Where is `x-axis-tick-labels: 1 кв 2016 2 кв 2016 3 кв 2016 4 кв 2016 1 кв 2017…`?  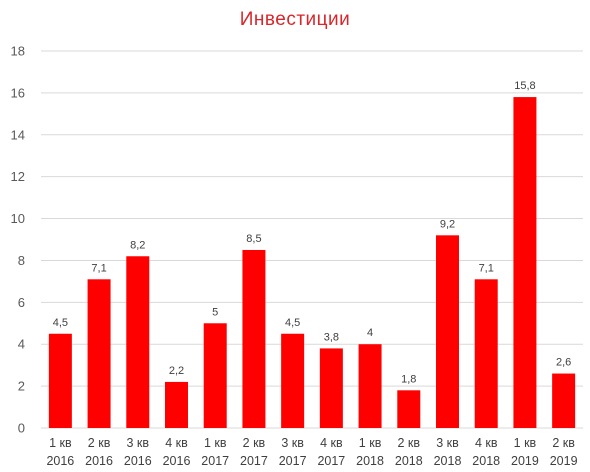 x-axis-tick-labels: 1 кв 2016 2 кв 2016 3 кв 2016 4 кв 2016 1 кв 2017… is located at coordinates (311, 452).